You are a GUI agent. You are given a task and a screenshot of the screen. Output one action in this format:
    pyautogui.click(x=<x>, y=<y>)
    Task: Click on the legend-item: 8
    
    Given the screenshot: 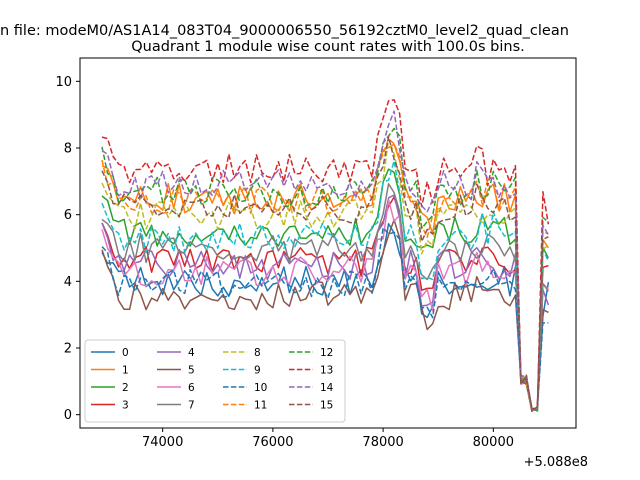 What is the action you would take?
    pyautogui.click(x=242, y=353)
    